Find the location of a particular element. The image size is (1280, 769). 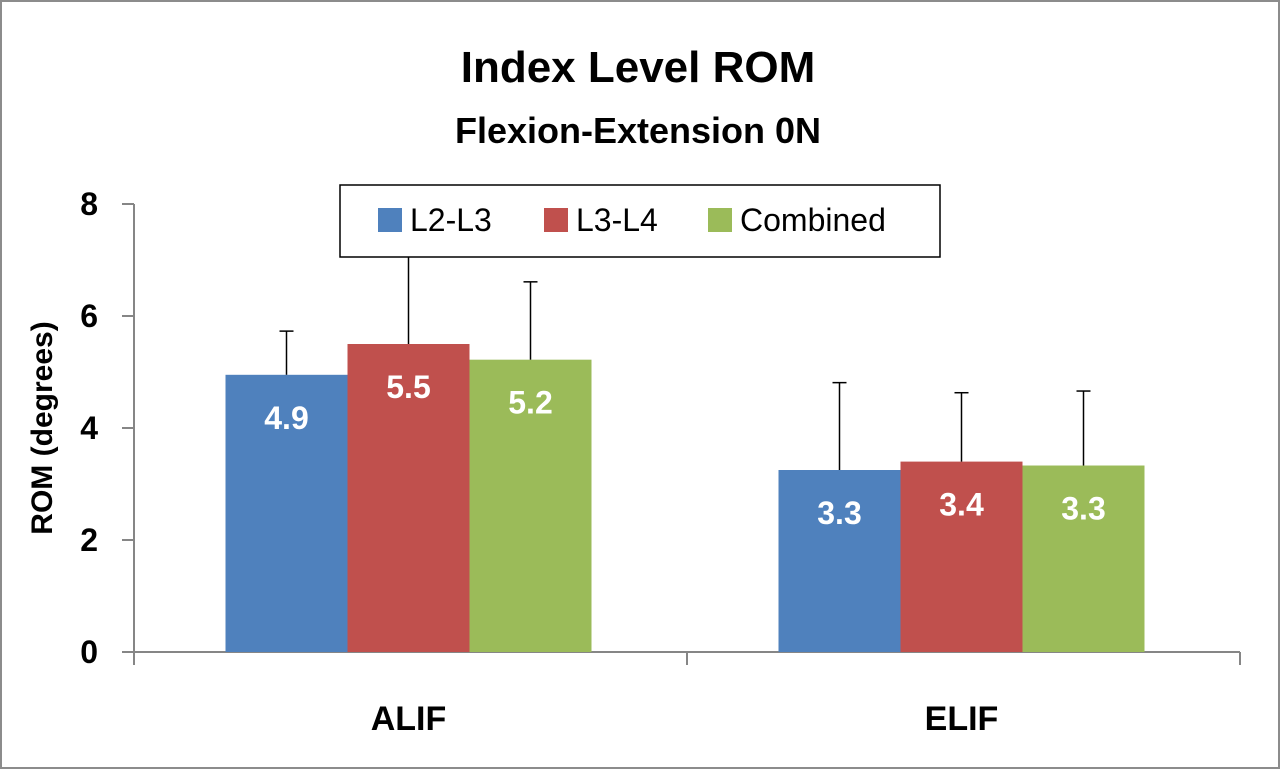

chart-subtitle: Flexion-Extension 0N is located at coordinates (638, 130).